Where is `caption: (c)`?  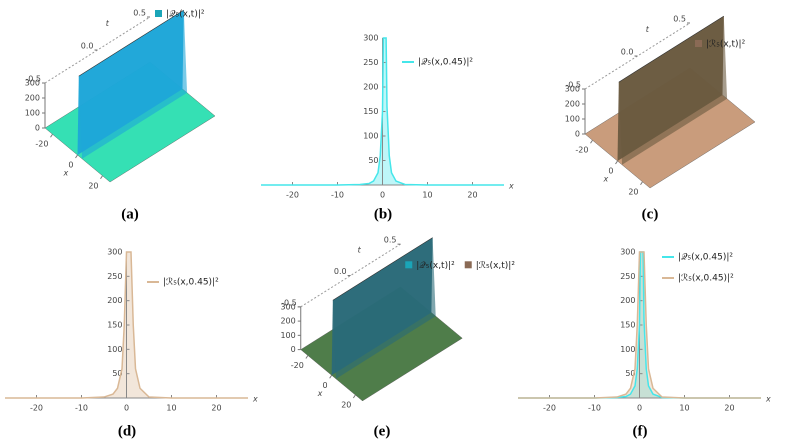
caption: (c) is located at coordinates (650, 214).